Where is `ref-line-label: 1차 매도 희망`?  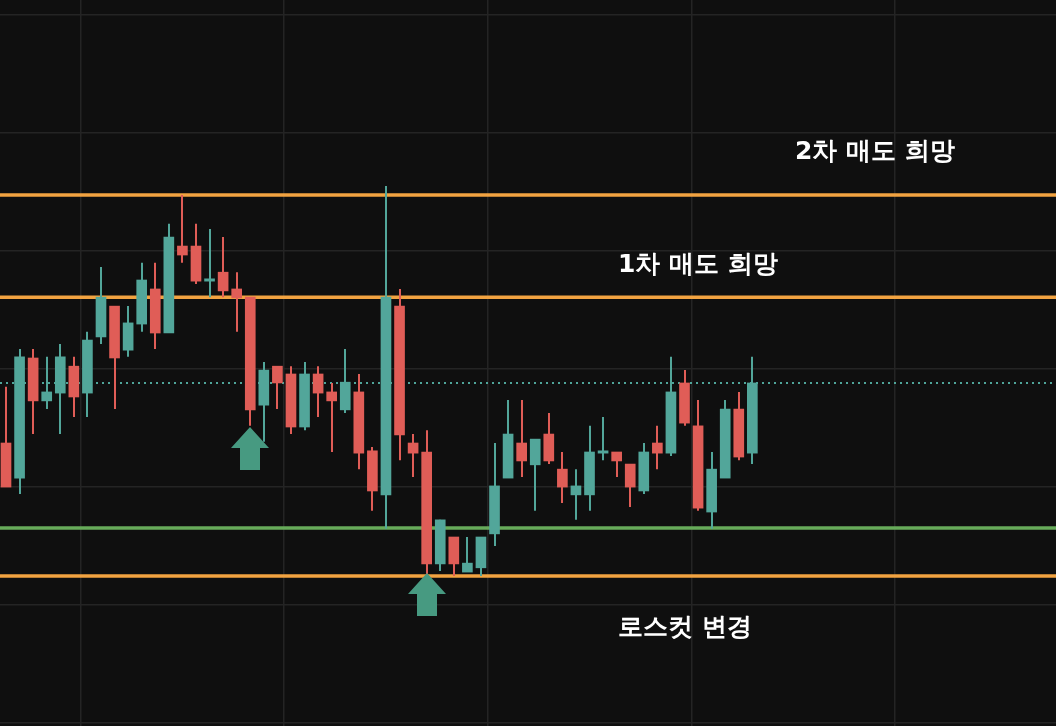 ref-line-label: 1차 매도 희망 is located at coordinates (698, 263).